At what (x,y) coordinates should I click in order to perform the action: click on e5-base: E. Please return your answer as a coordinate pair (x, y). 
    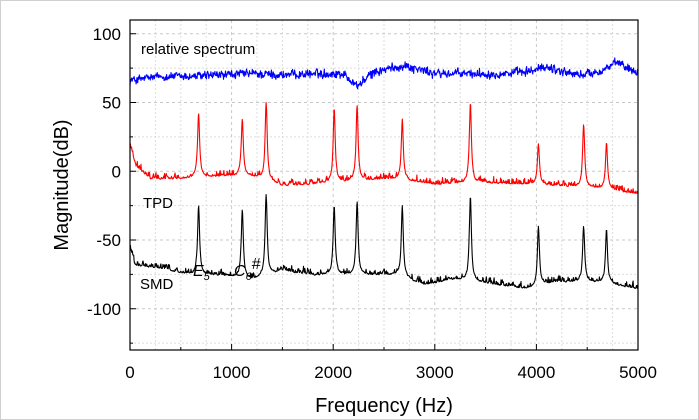
    Looking at the image, I should click on (198, 271).